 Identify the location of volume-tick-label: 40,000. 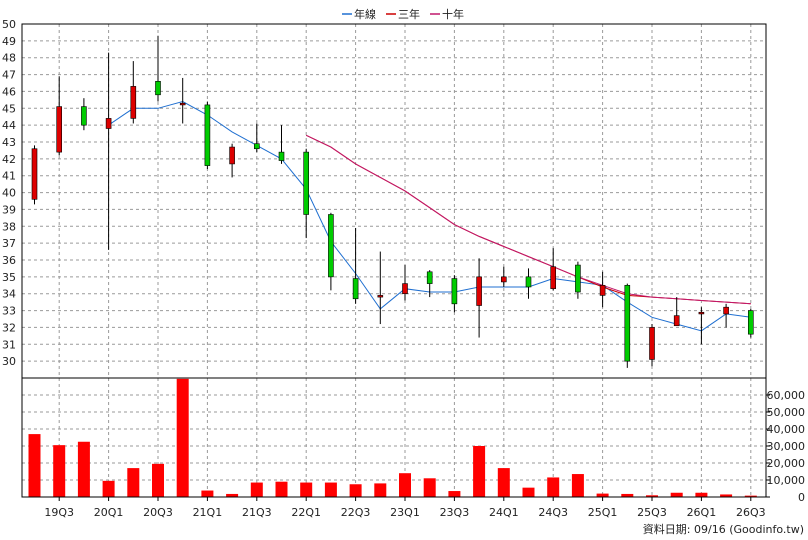
(786, 429).